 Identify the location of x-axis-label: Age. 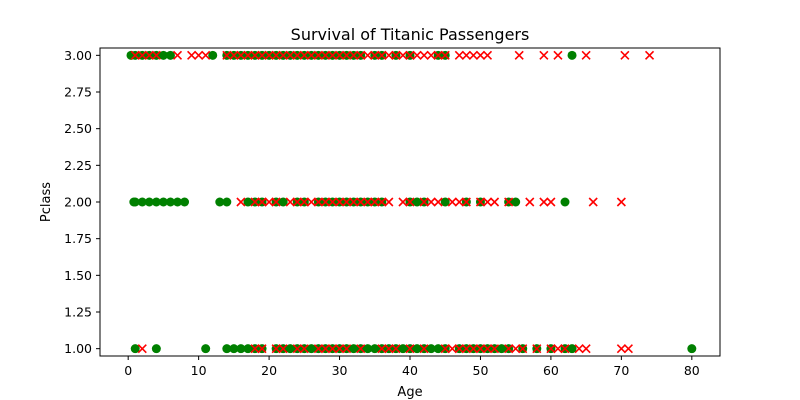
(409, 392).